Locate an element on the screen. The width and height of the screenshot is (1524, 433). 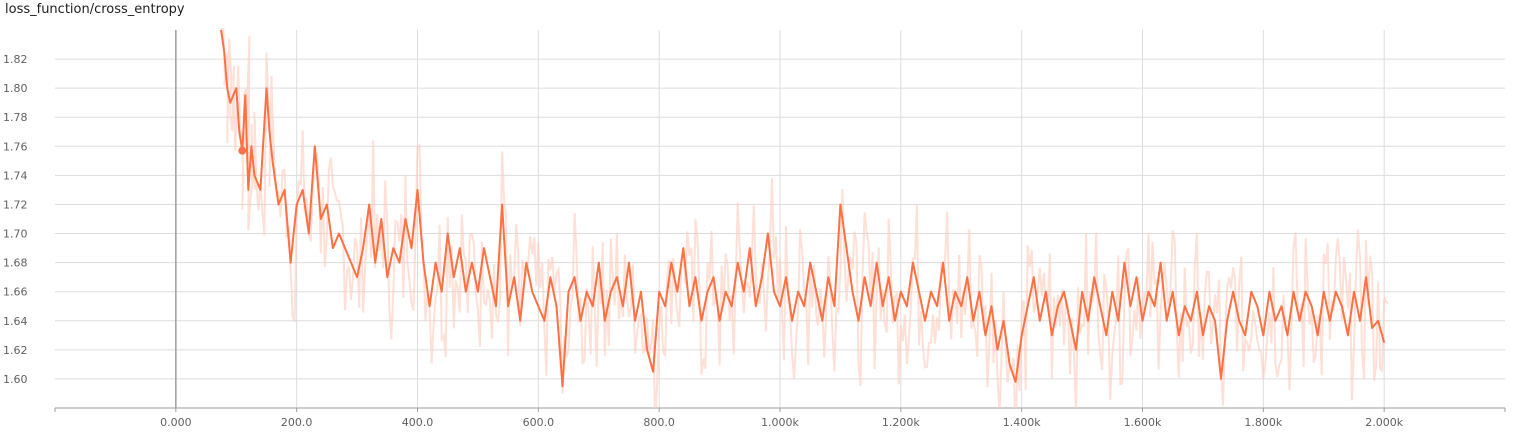
y-tick-label: 1.76 is located at coordinates (15, 146).